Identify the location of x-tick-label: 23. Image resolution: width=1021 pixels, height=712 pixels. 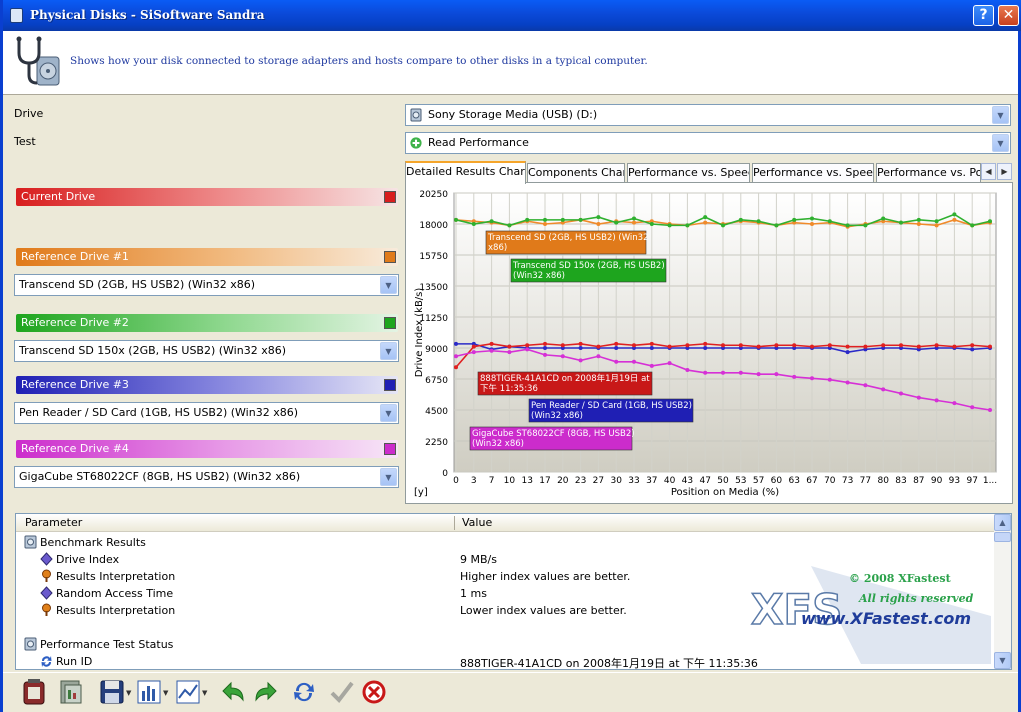
(580, 481).